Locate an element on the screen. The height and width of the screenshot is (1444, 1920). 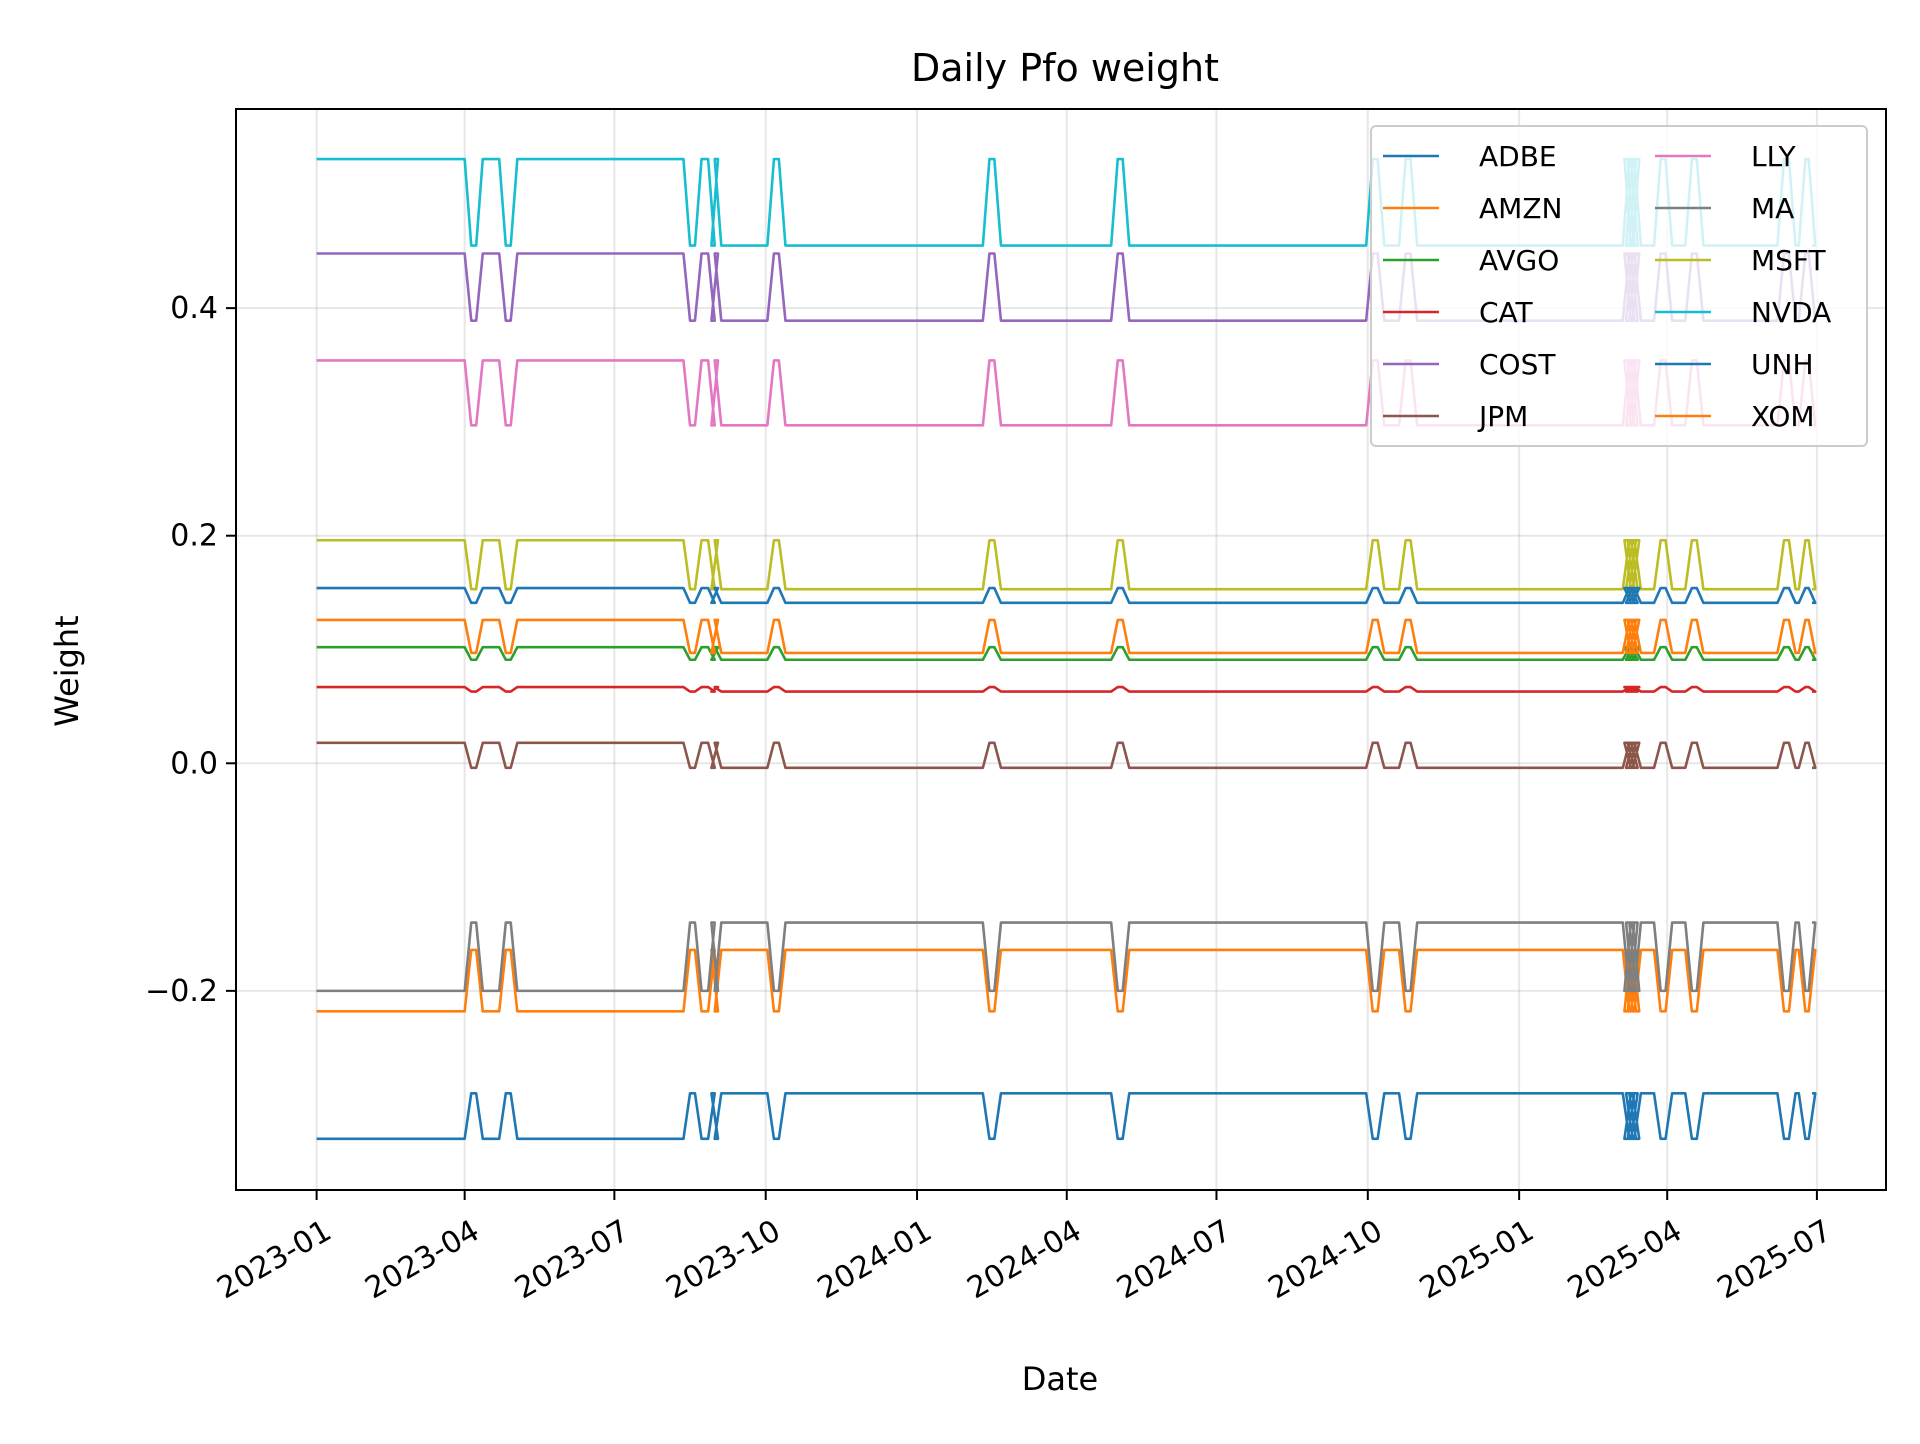
series-line-msft is located at coordinates (1066, 564).